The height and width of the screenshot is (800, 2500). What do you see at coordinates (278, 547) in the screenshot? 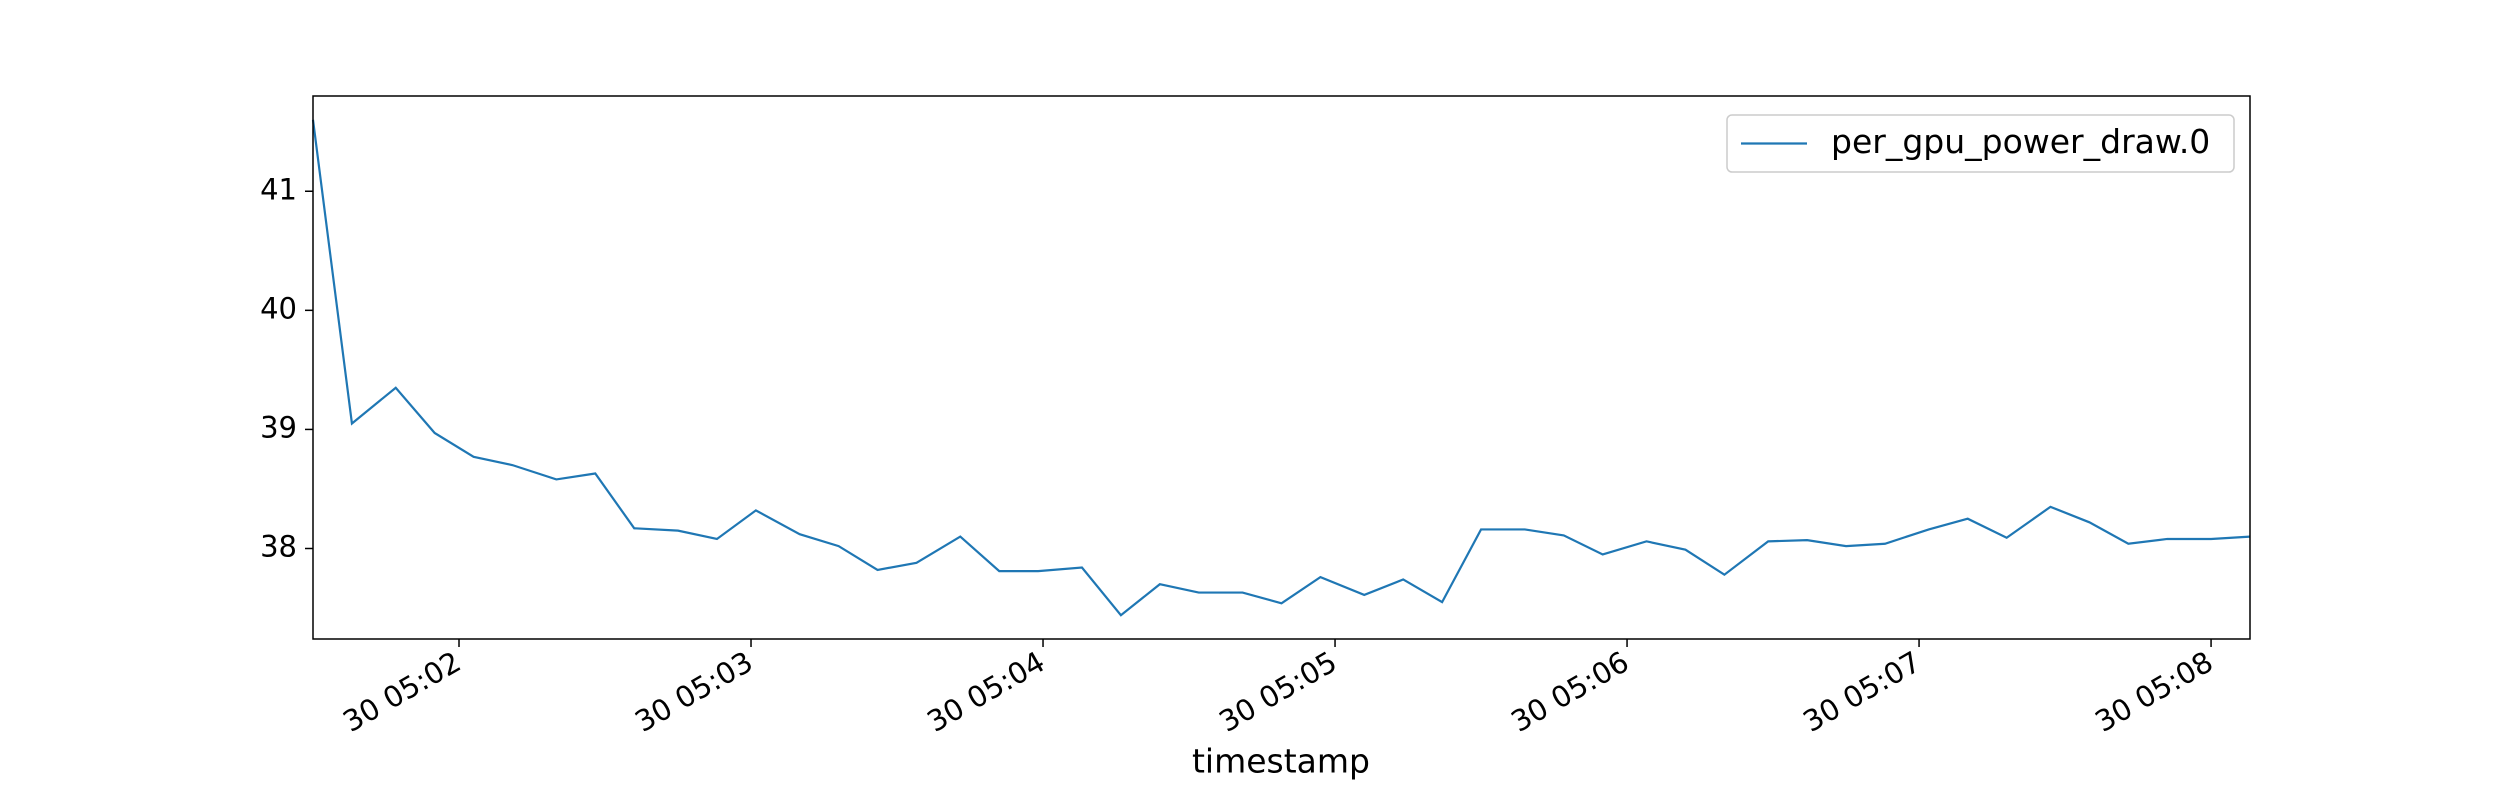
I see `y-tick-label: 38` at bounding box center [278, 547].